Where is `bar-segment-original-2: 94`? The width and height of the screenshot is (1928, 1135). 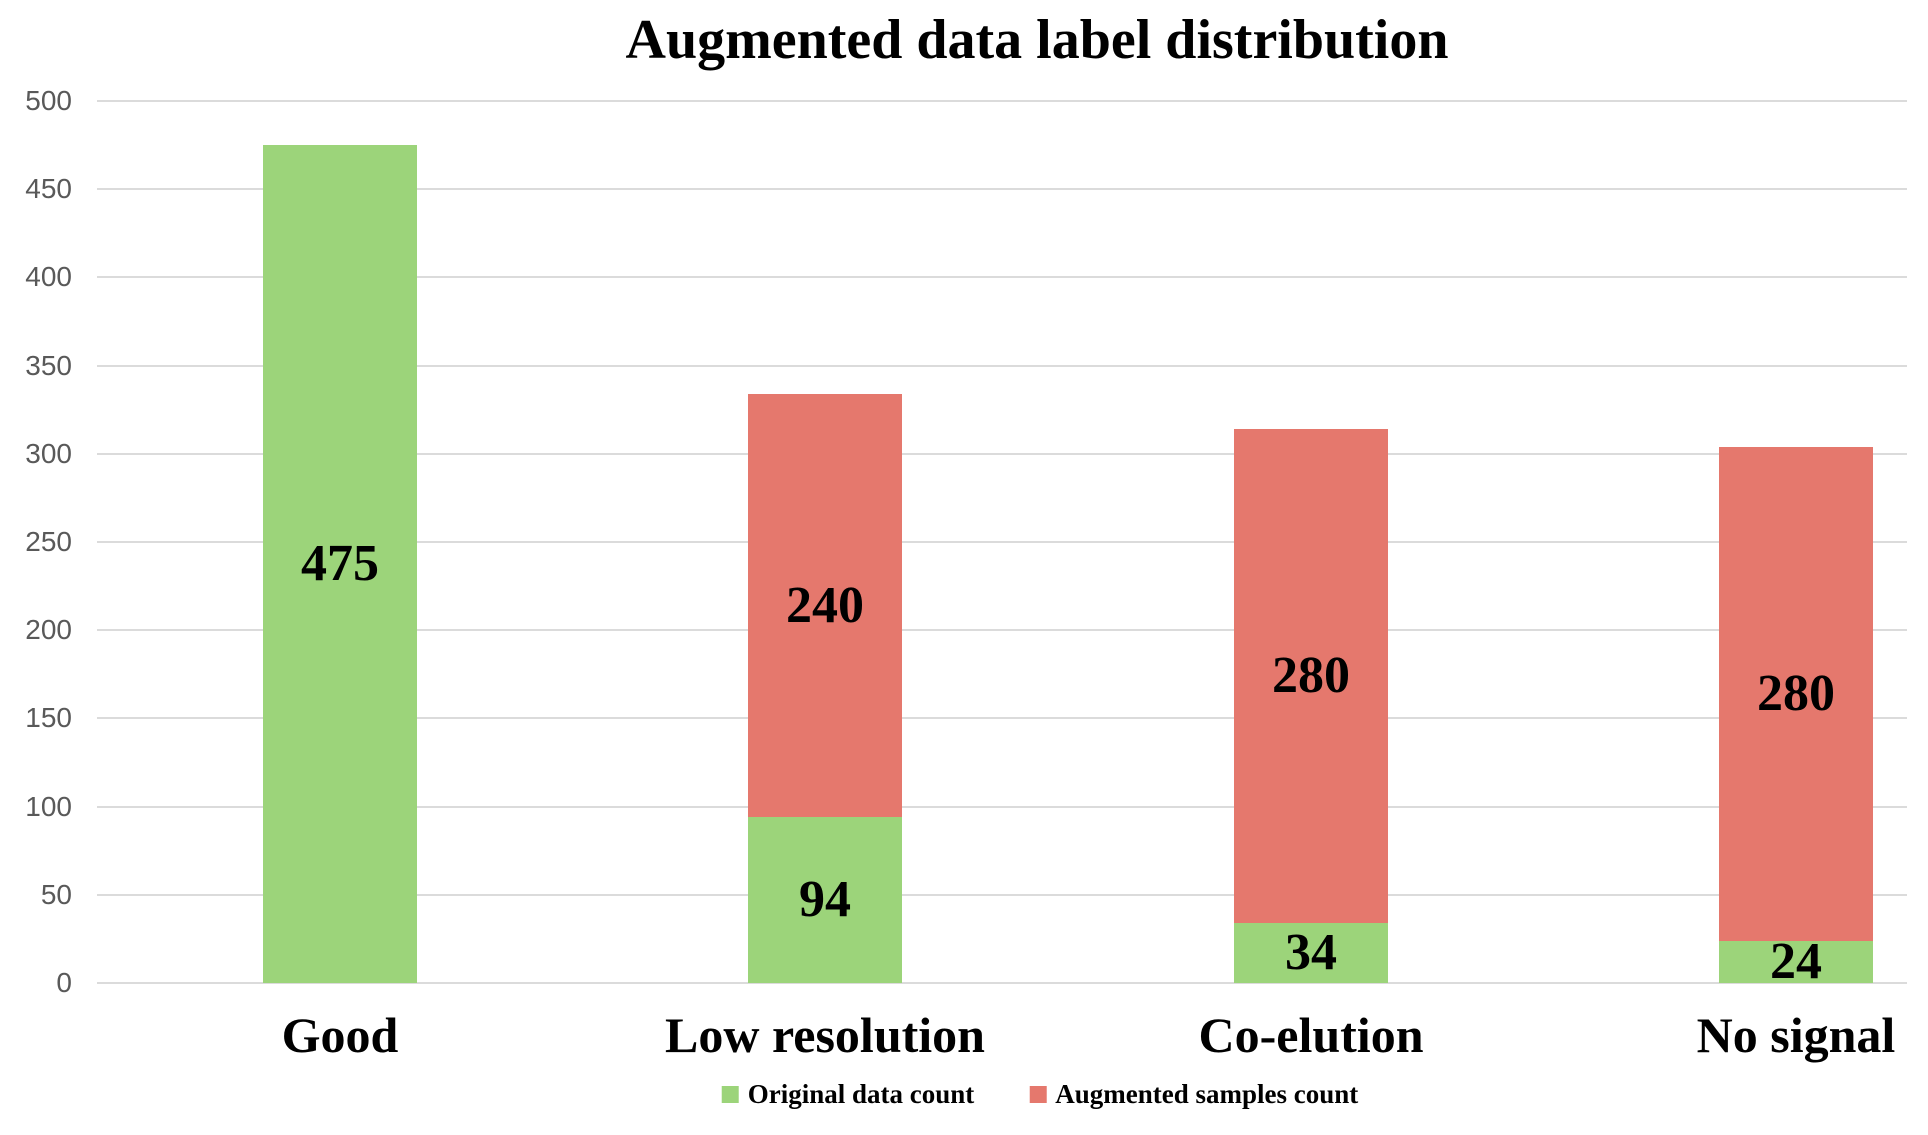
bar-segment-original-2: 94 is located at coordinates (825, 900).